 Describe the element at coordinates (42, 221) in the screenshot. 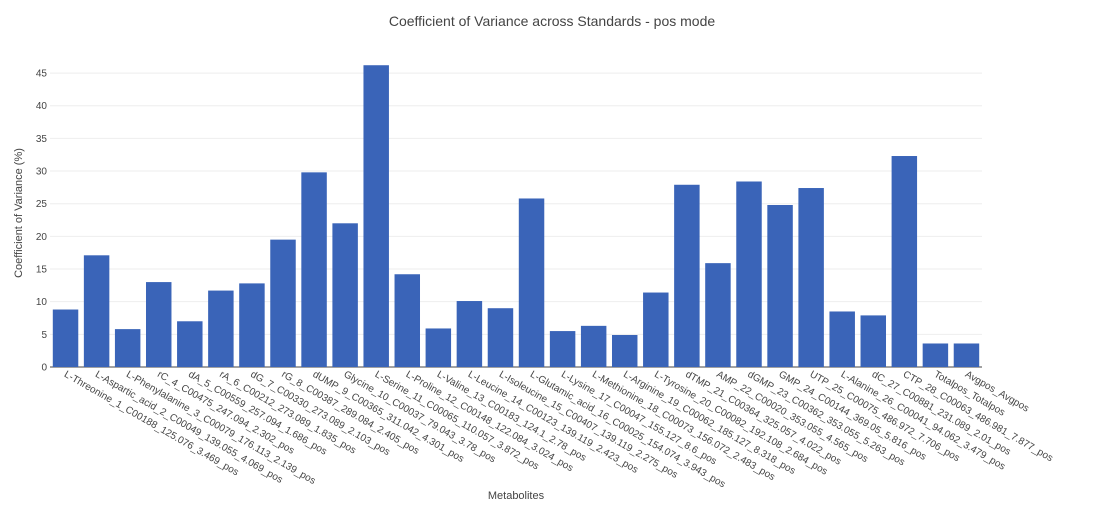

I see `y-tick-labels: 0 5 10 15 20 25 30 35 40 45` at that location.